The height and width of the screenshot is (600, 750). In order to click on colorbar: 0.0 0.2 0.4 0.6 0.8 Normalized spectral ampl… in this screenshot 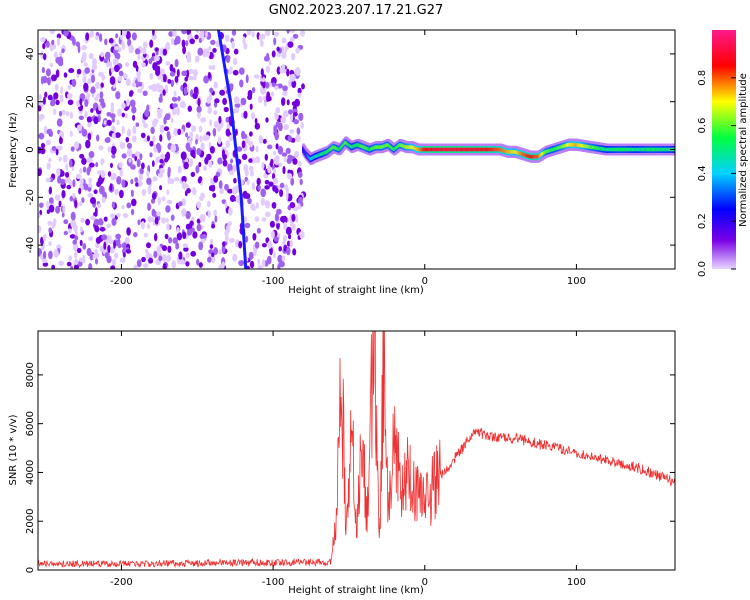, I will do `click(723, 153)`.